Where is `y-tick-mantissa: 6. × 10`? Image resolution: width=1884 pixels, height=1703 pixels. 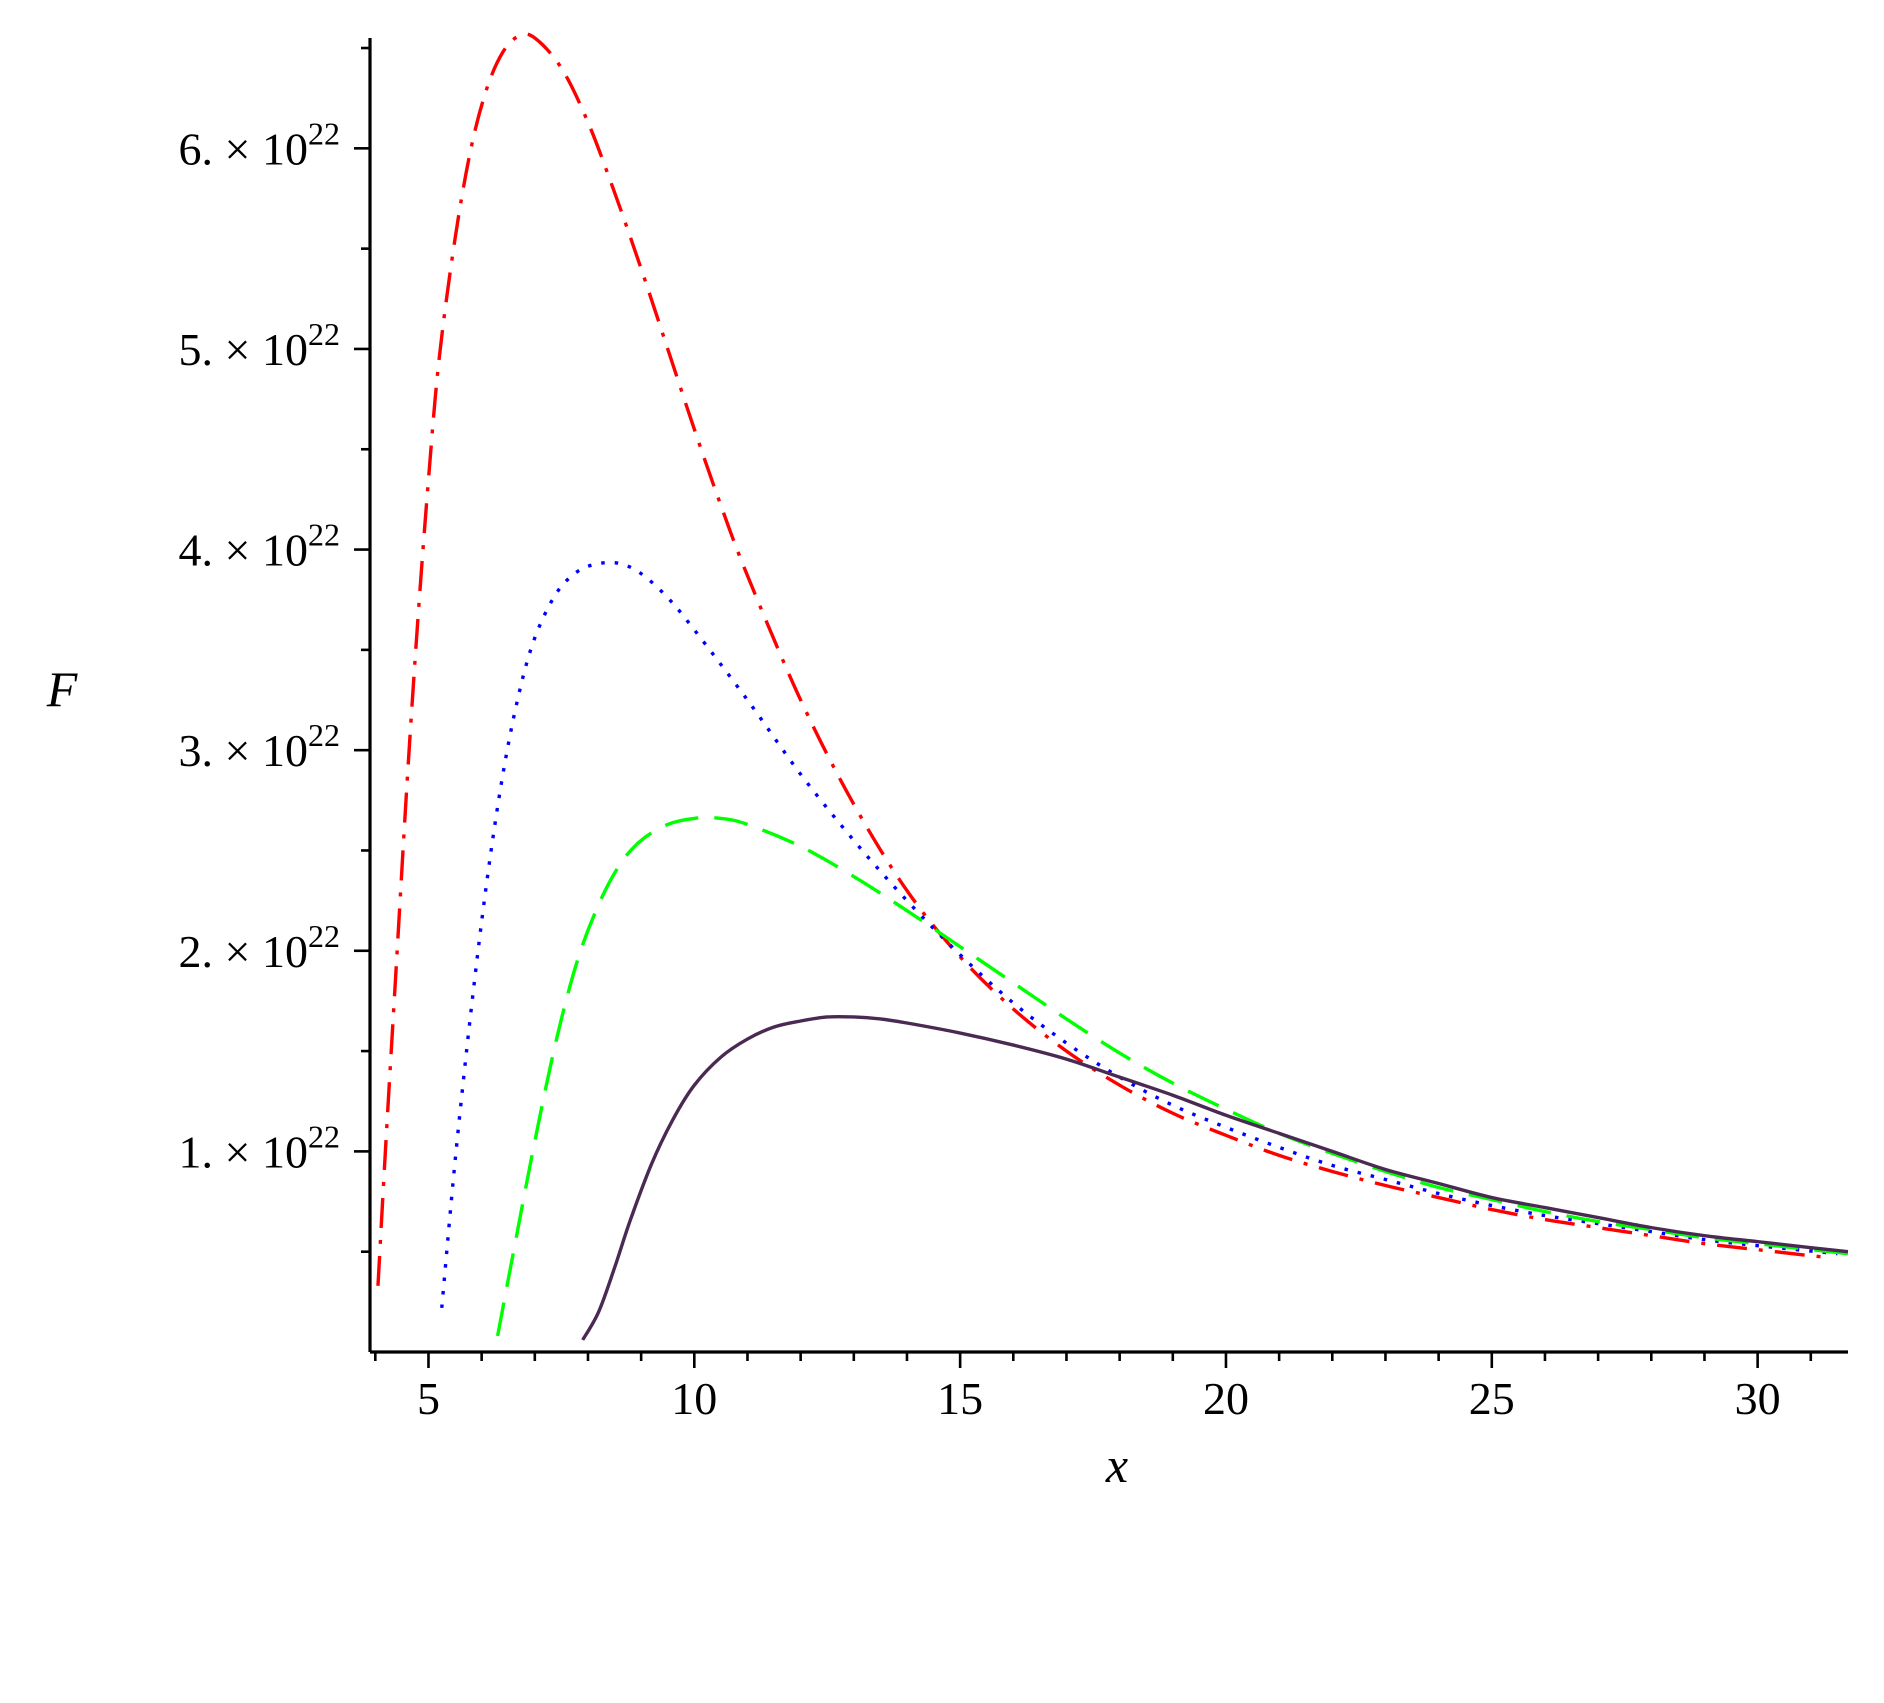
y-tick-mantissa: 6. × 10 is located at coordinates (243, 148).